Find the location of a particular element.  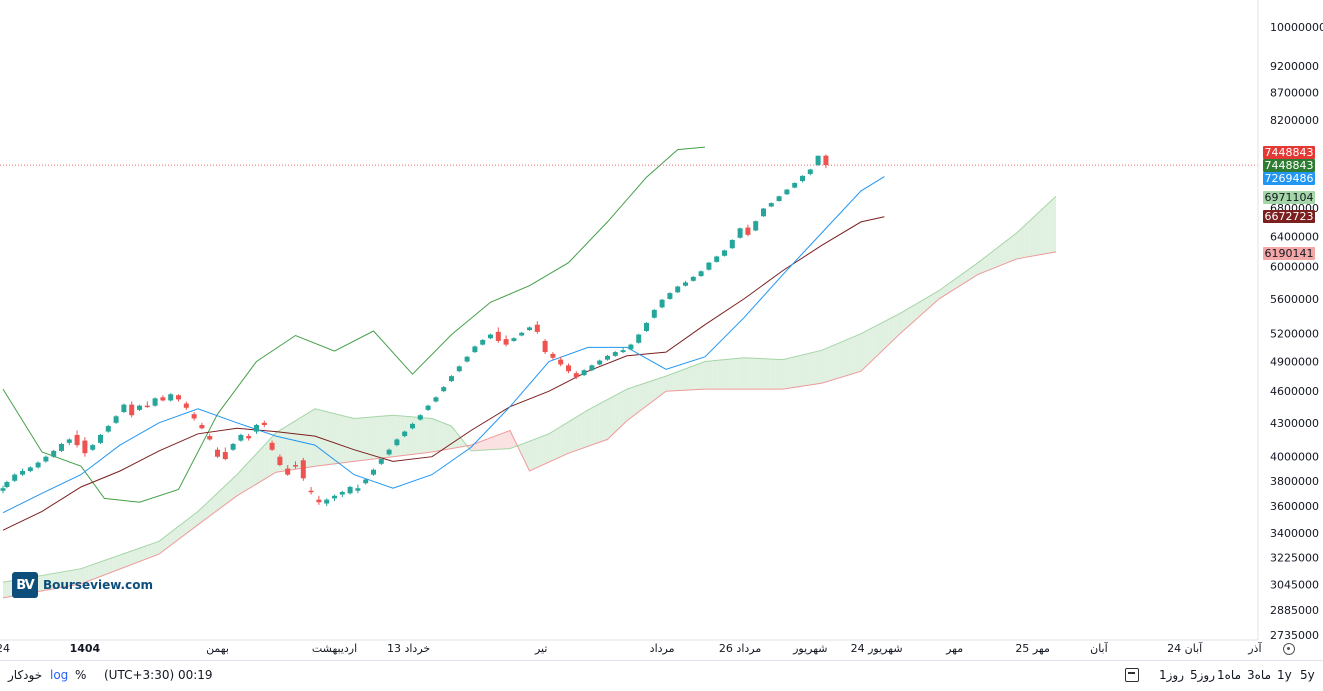

percent-scale-button: % is located at coordinates (81, 675).